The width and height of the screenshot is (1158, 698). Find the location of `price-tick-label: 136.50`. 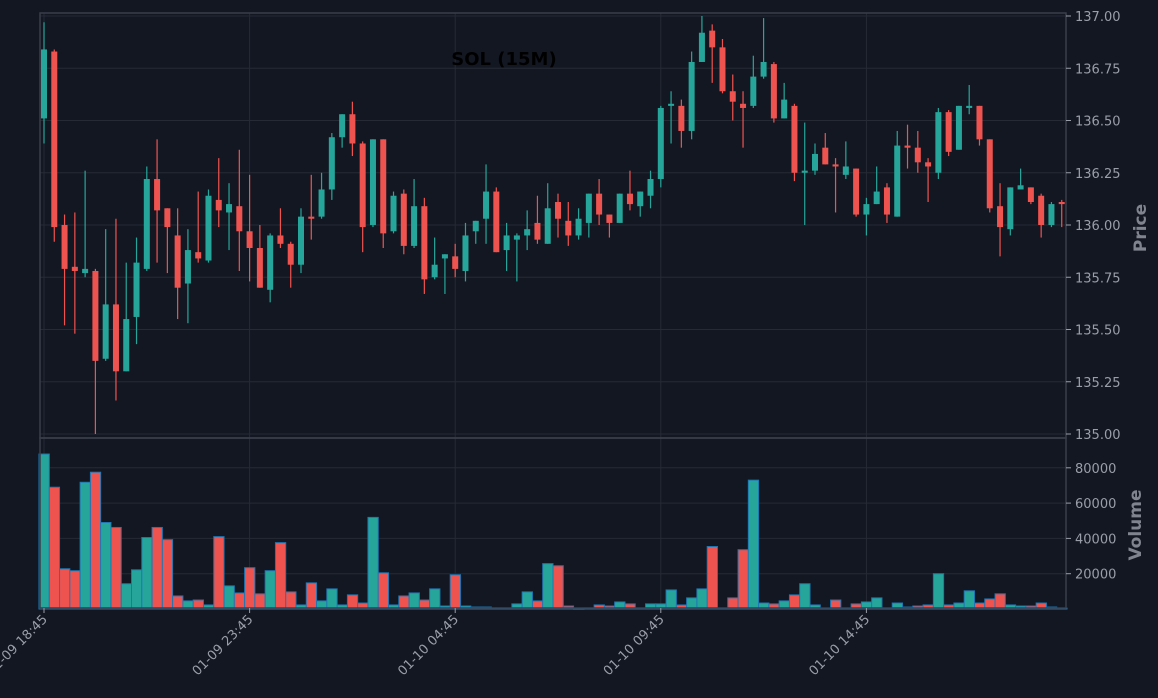

price-tick-label: 136.50 is located at coordinates (1098, 122).